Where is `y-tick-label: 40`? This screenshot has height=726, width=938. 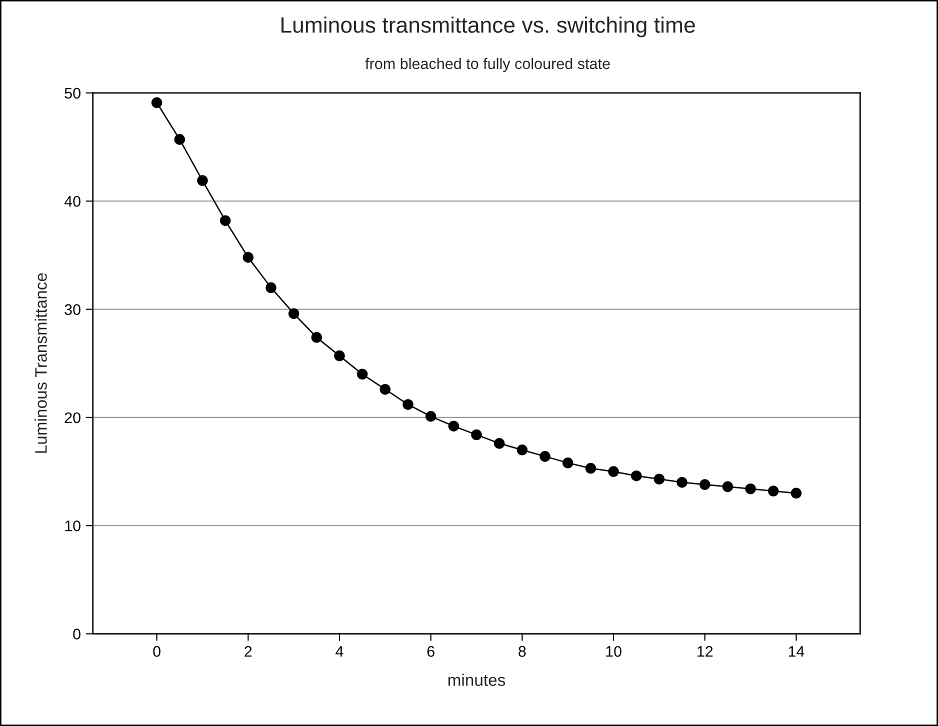
y-tick-label: 40 is located at coordinates (72, 201).